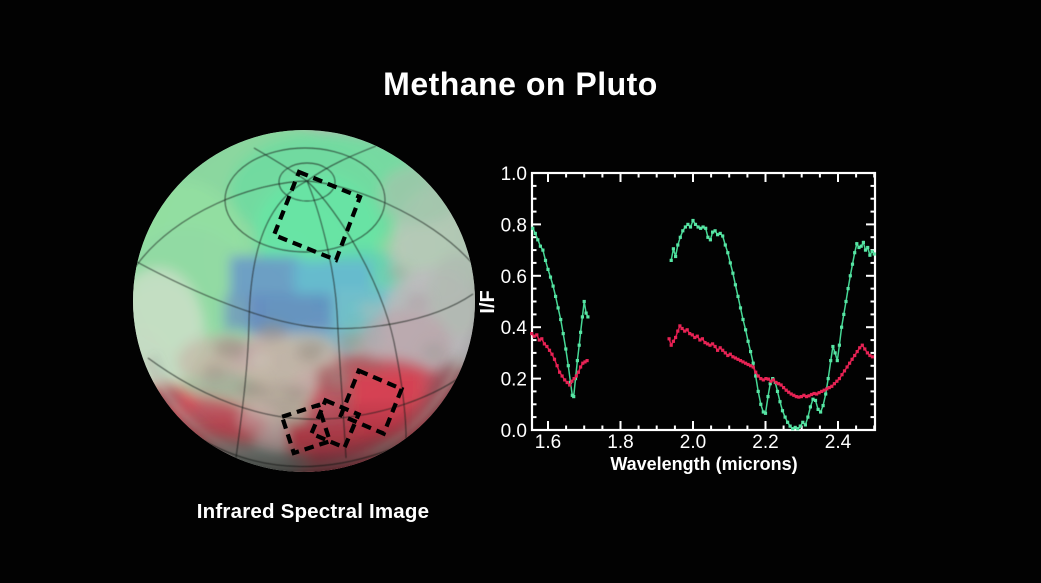 The width and height of the screenshot is (1041, 583). What do you see at coordinates (548, 442) in the screenshot?
I see `svg-text: 1.6` at bounding box center [548, 442].